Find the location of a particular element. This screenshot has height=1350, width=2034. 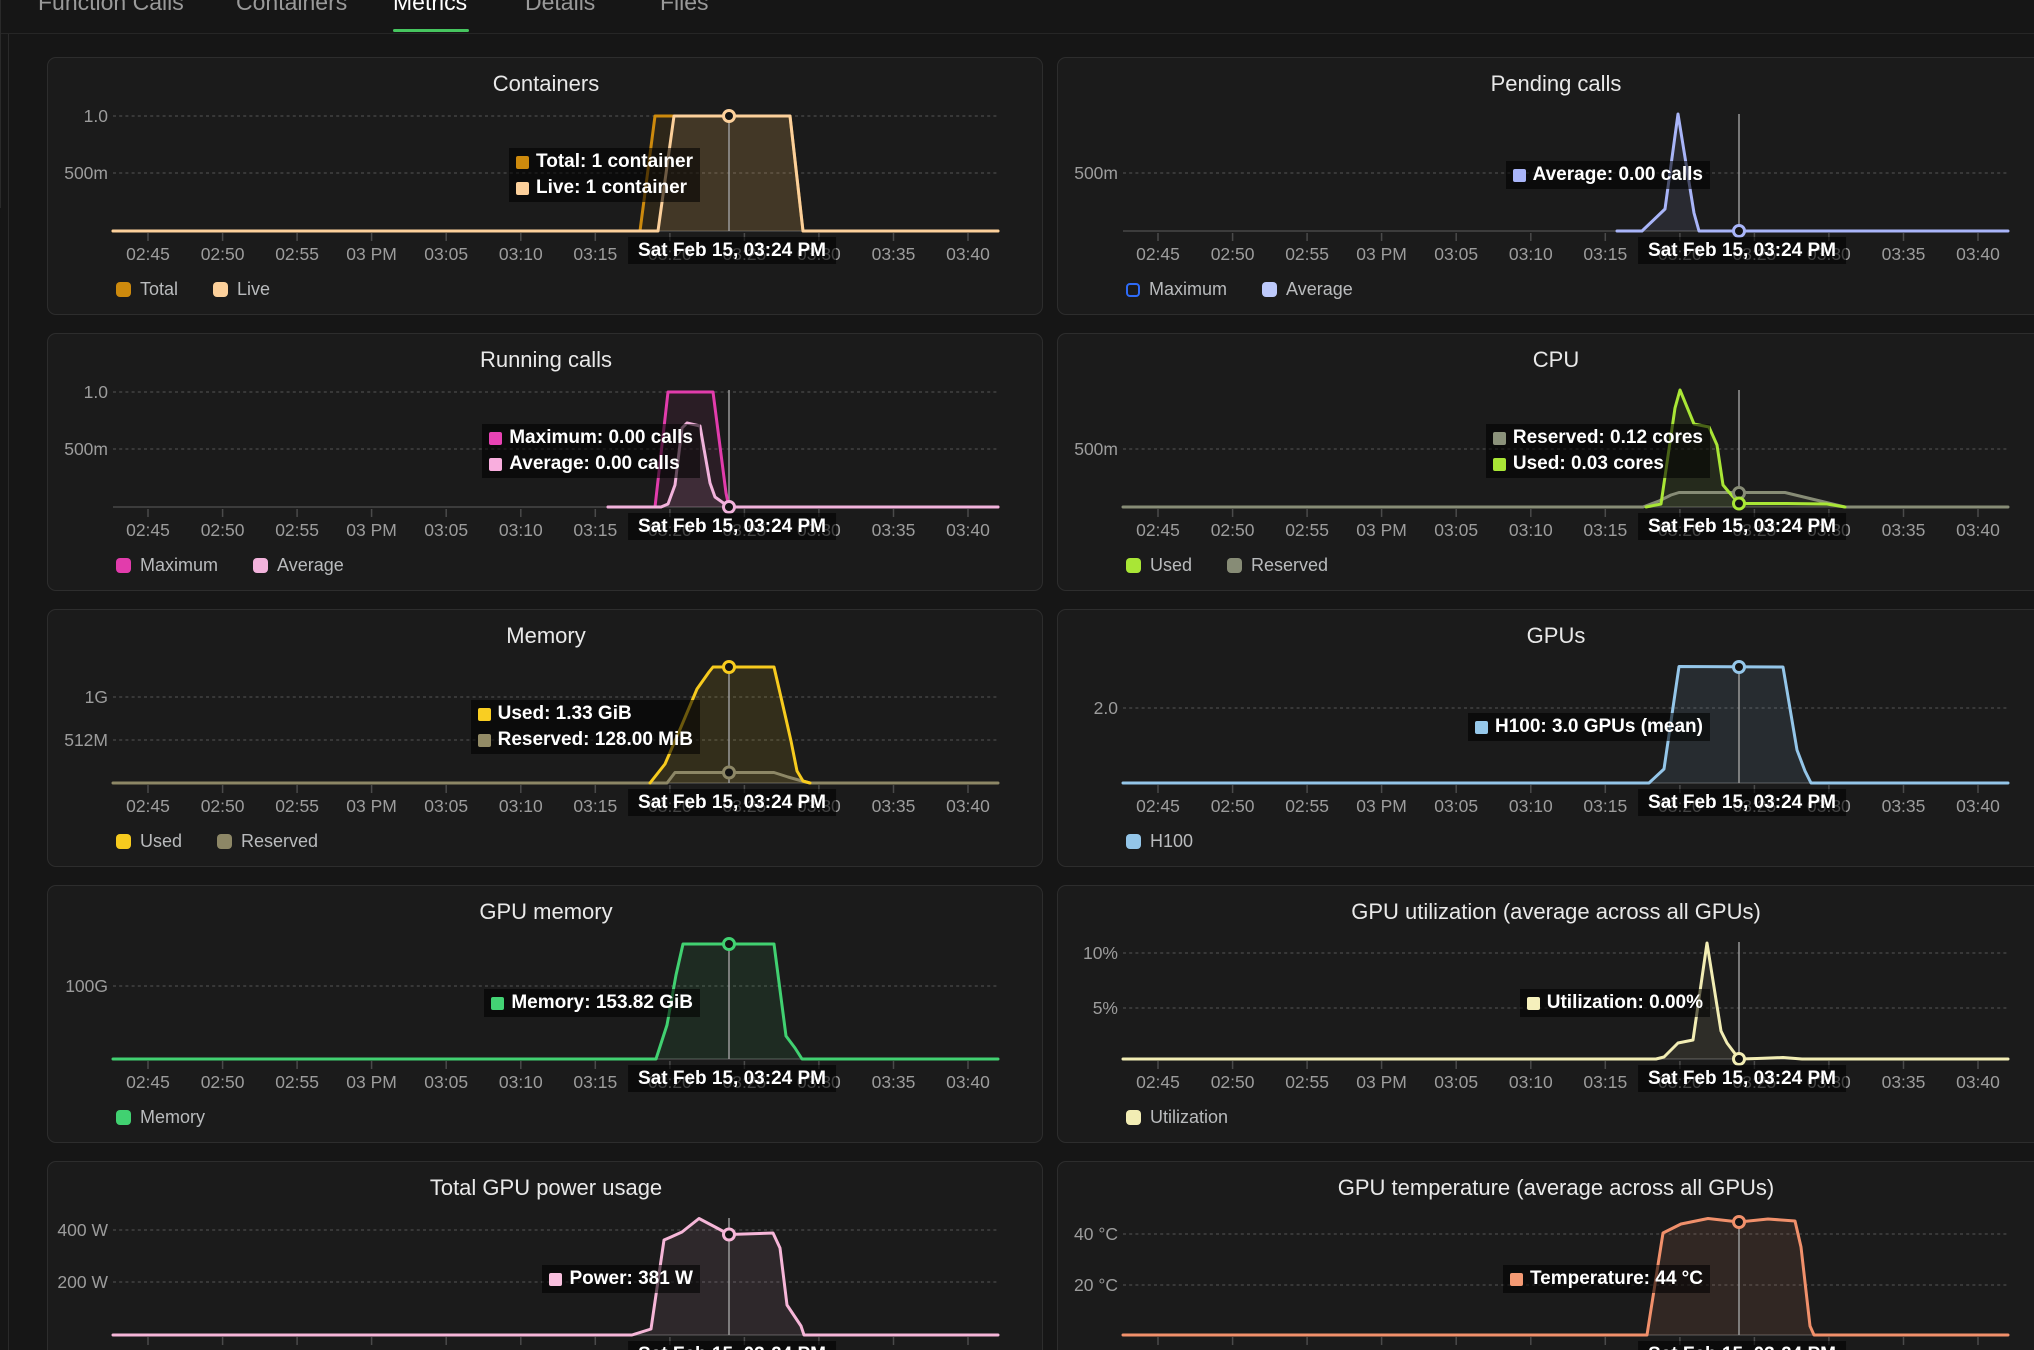

svg-text: 2.0 is located at coordinates (1106, 708).